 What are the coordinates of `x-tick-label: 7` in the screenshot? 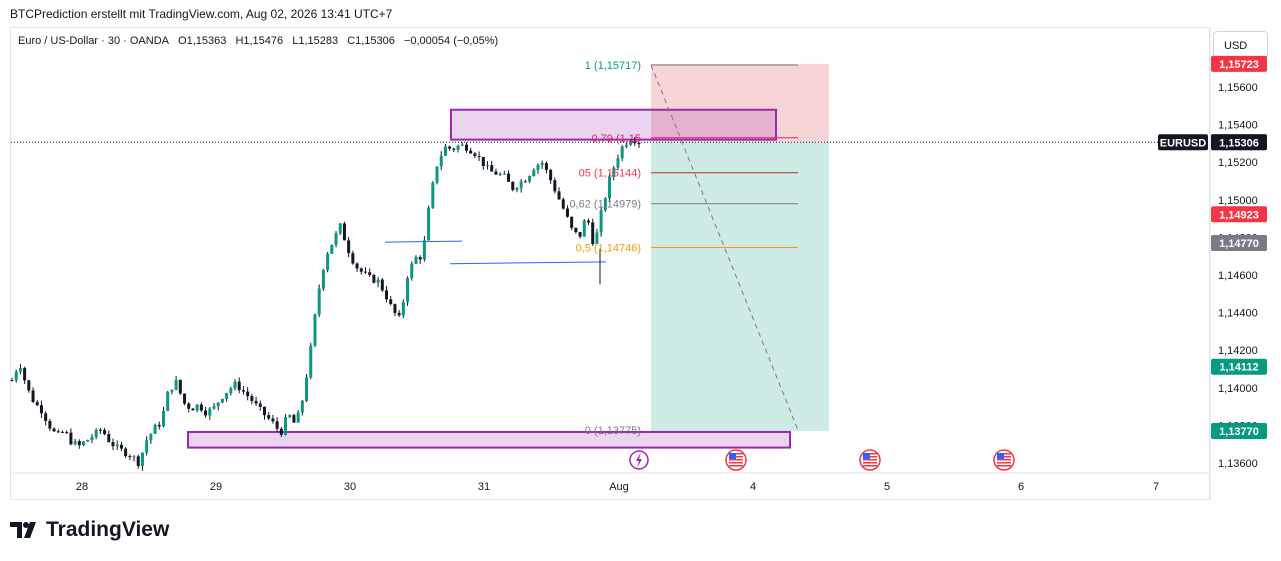 It's located at (1156, 487).